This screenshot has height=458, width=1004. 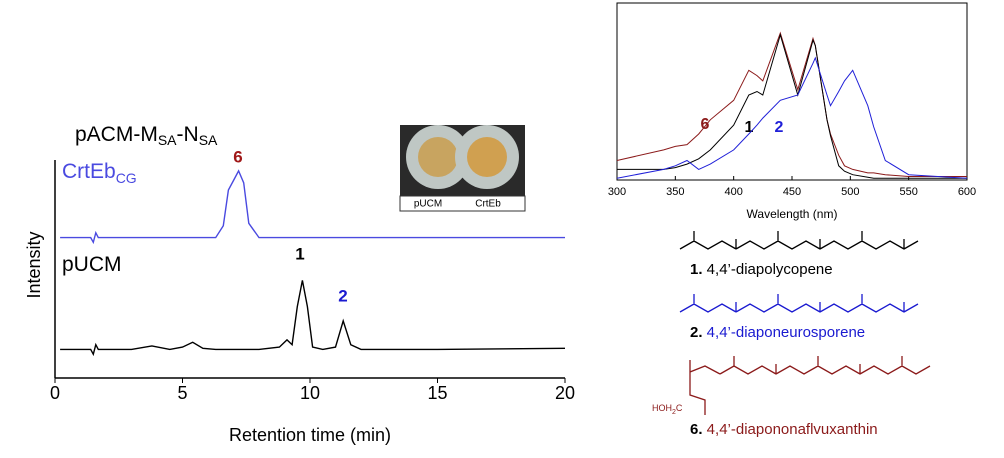 I want to click on peak-label: 2, so click(x=342, y=295).